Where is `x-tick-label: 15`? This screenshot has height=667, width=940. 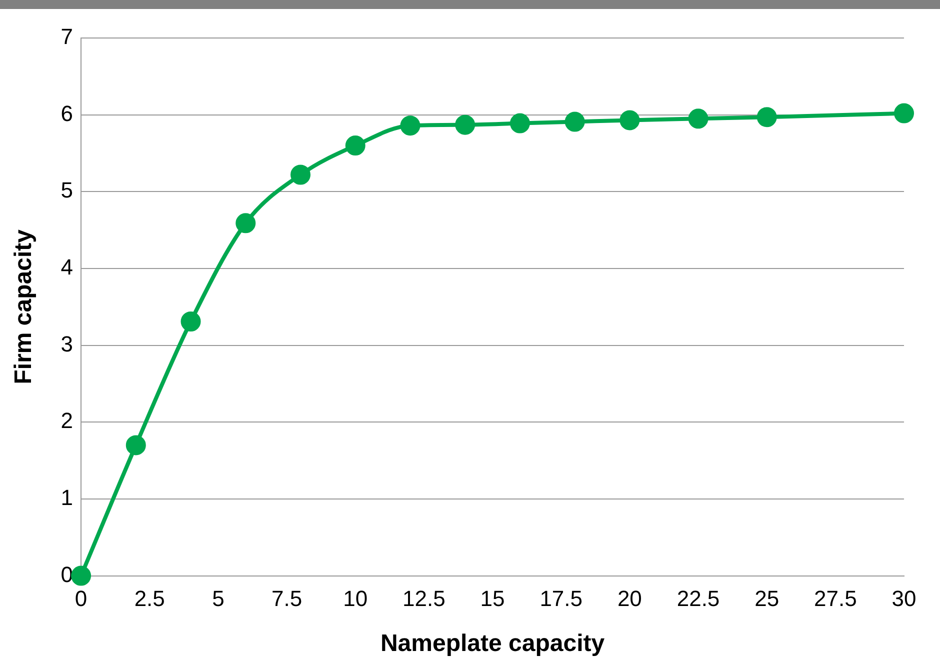
x-tick-label: 15 is located at coordinates (492, 599).